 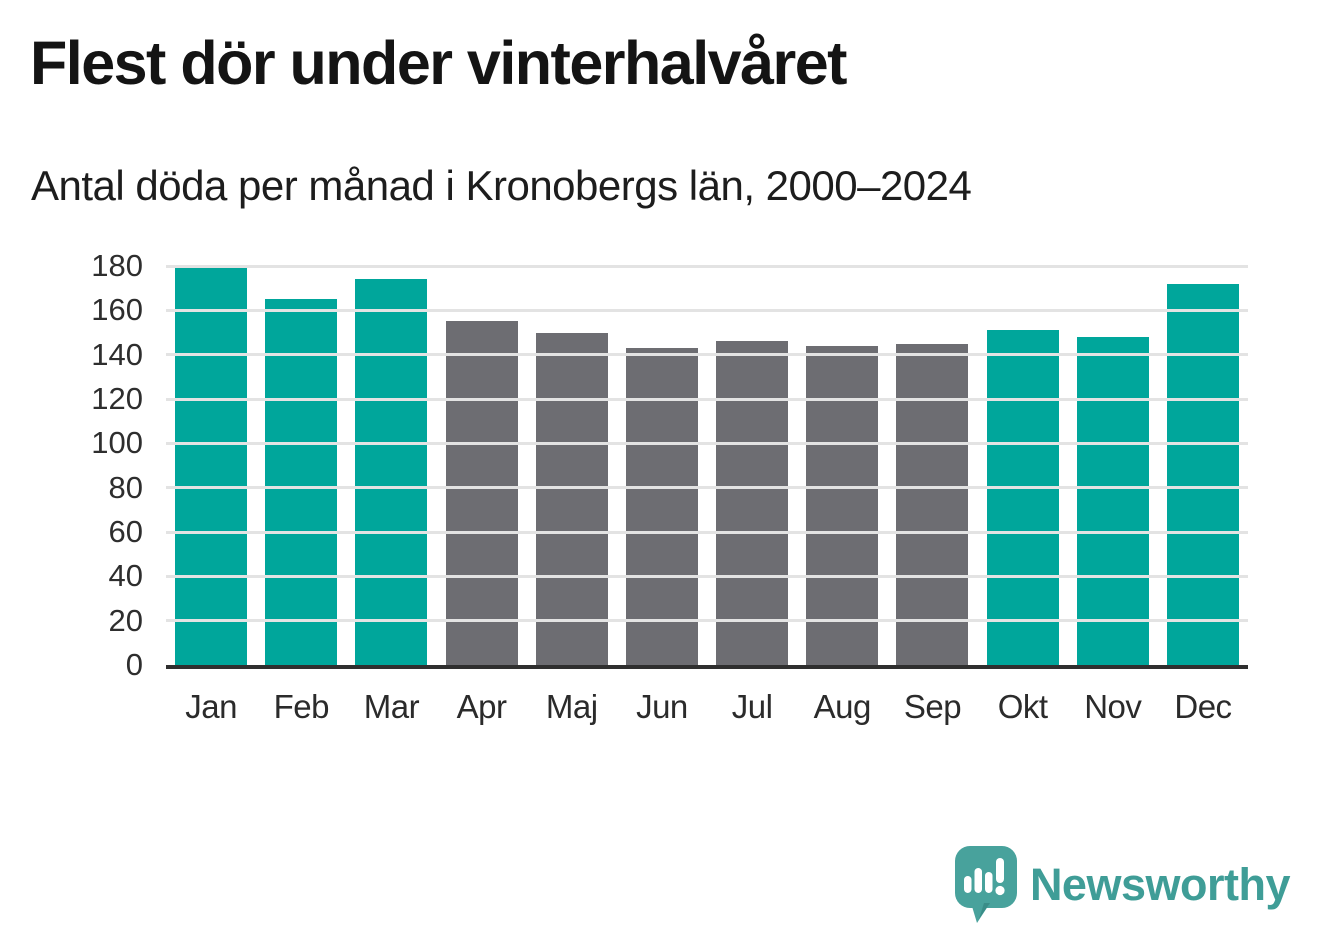 I want to click on bar-jul, so click(x=752, y=503).